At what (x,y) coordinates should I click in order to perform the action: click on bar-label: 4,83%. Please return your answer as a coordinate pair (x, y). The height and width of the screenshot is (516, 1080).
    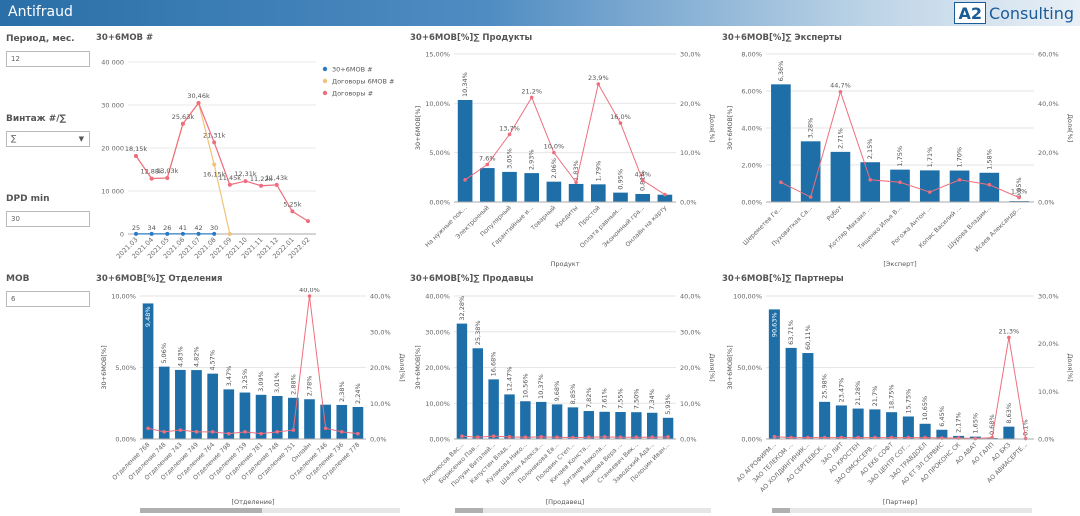
    Looking at the image, I should click on (180, 356).